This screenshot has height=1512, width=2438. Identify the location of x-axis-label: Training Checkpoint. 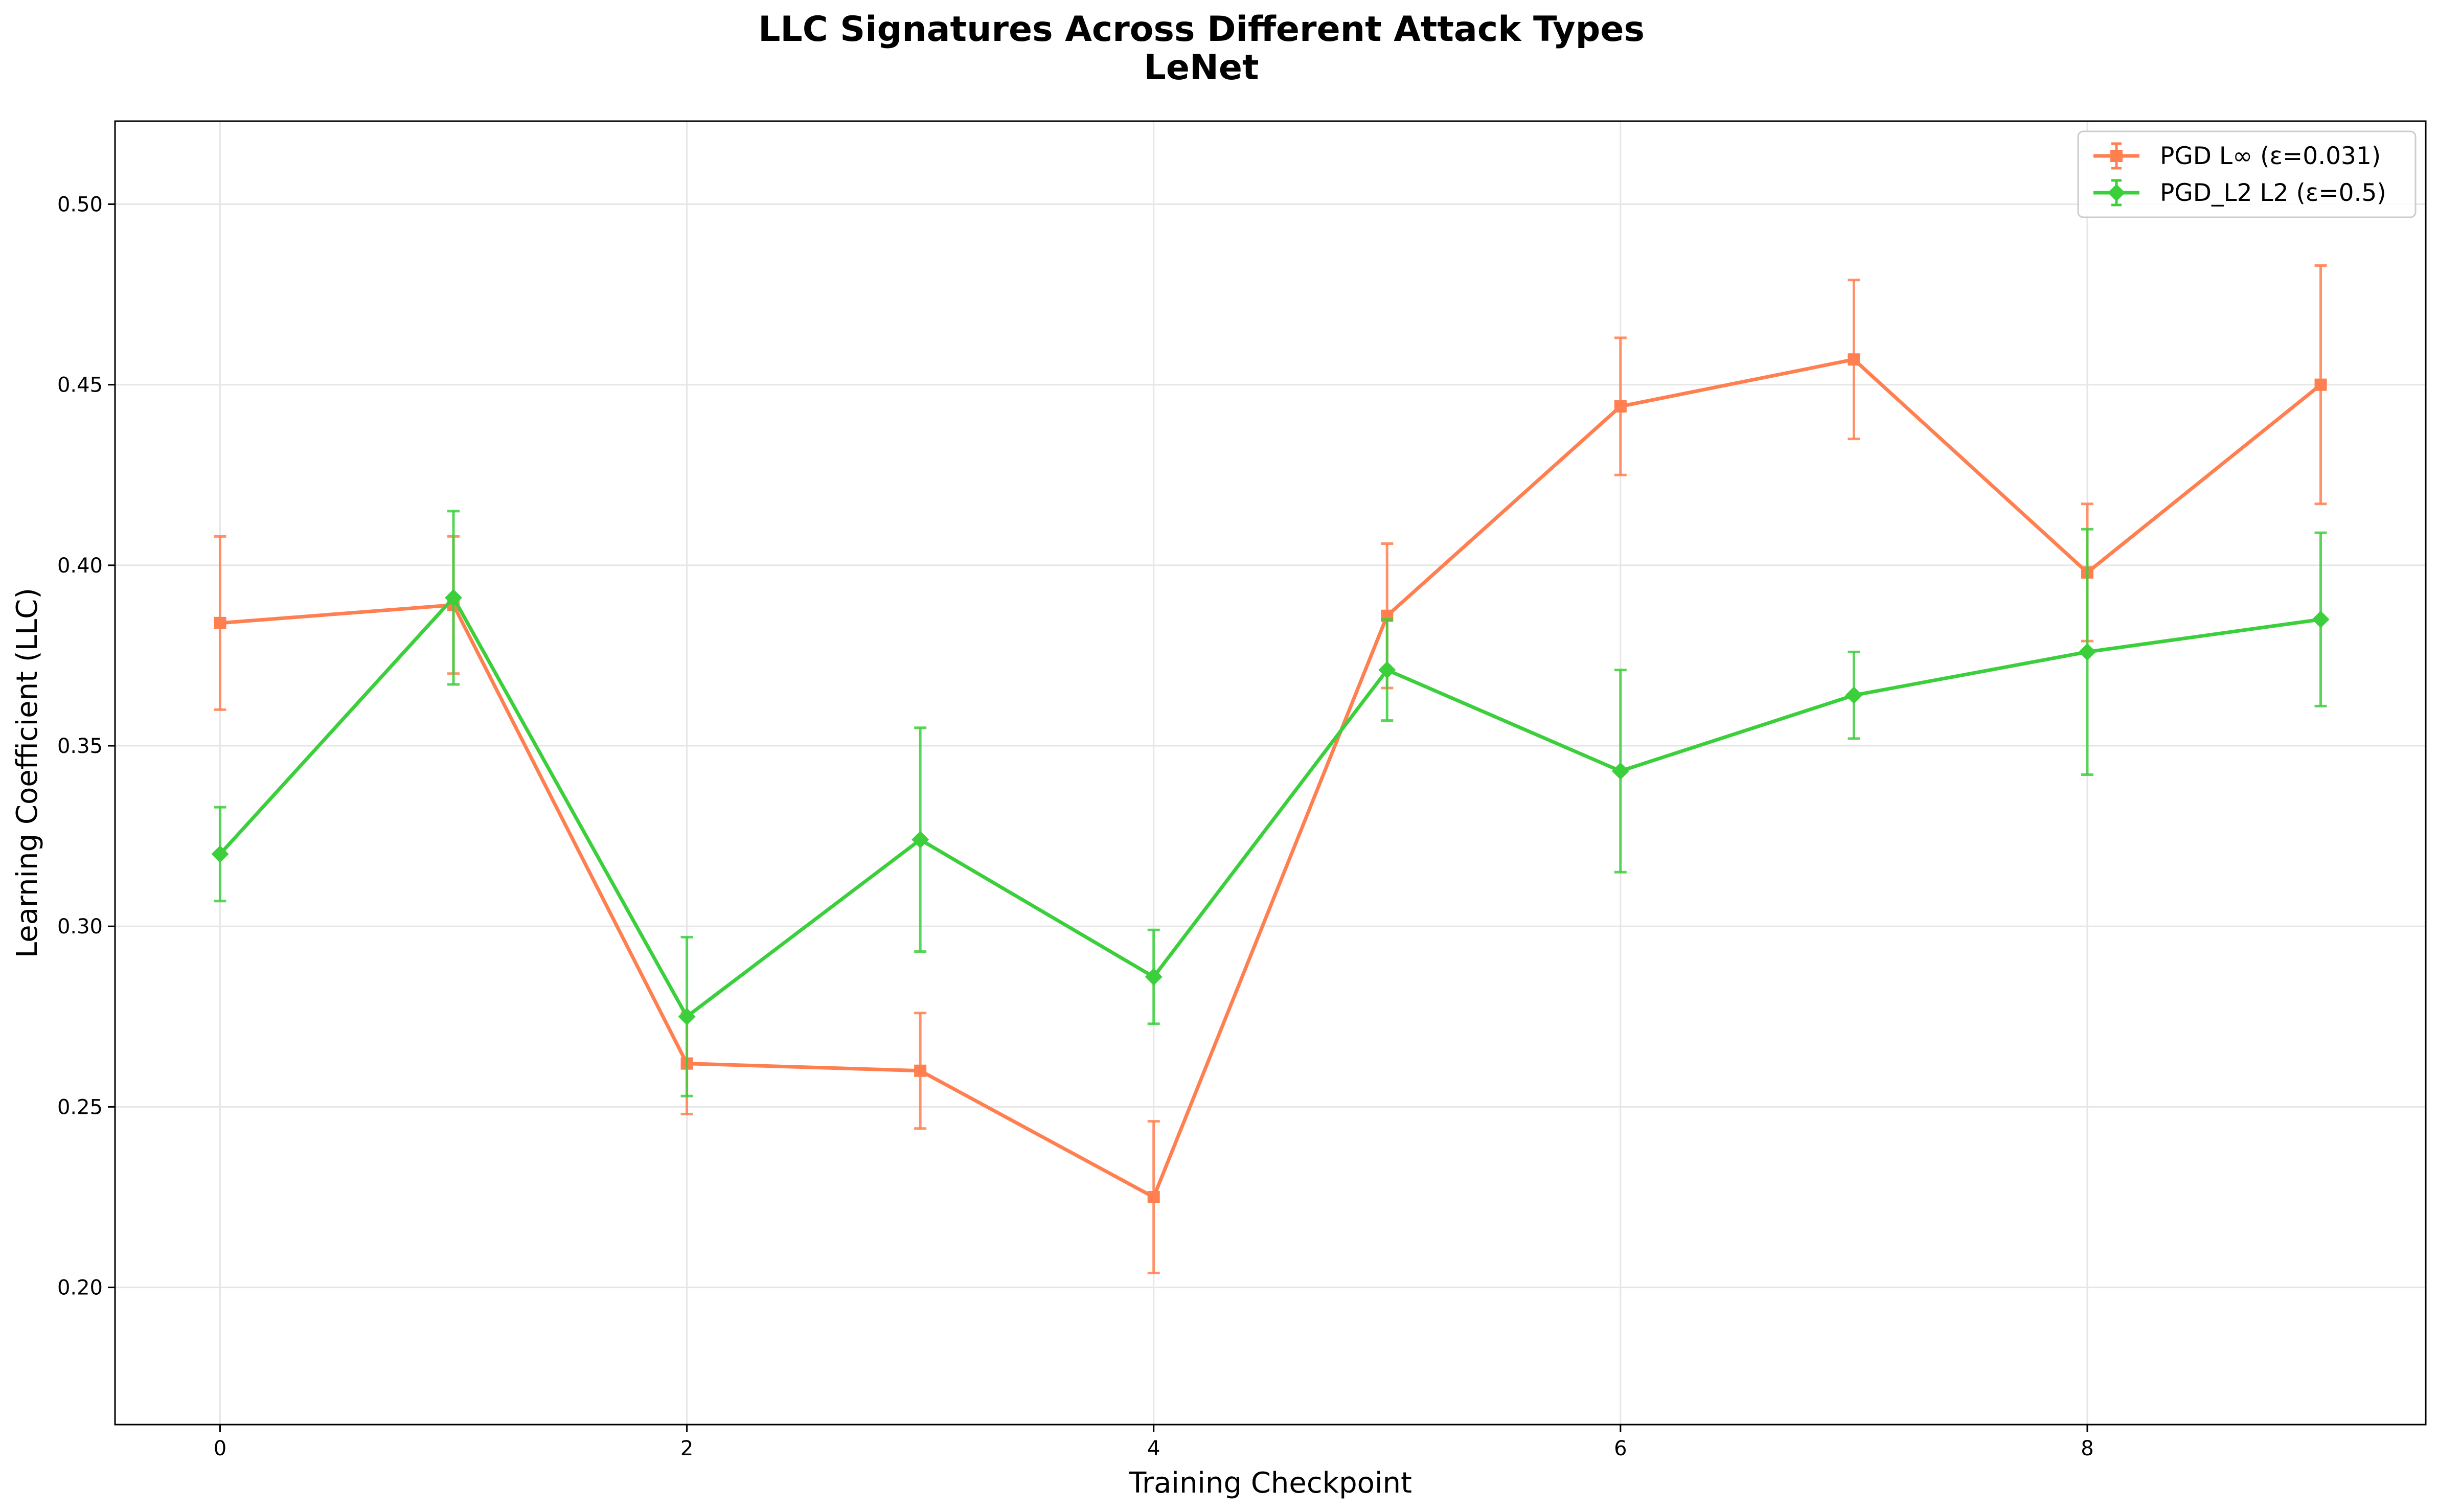
(1270, 1484).